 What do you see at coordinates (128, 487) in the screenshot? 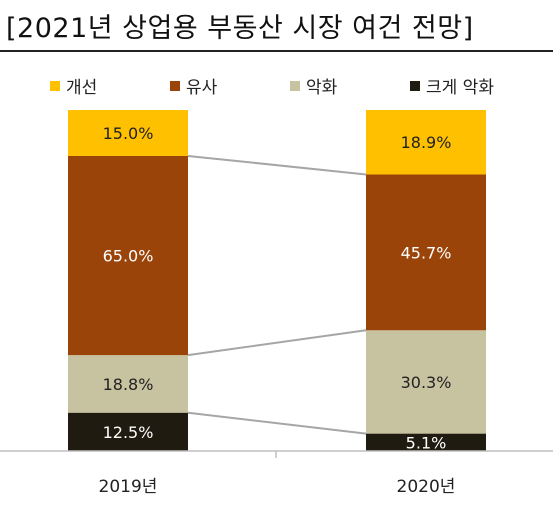
I see `x-tick-label: 2019년` at bounding box center [128, 487].